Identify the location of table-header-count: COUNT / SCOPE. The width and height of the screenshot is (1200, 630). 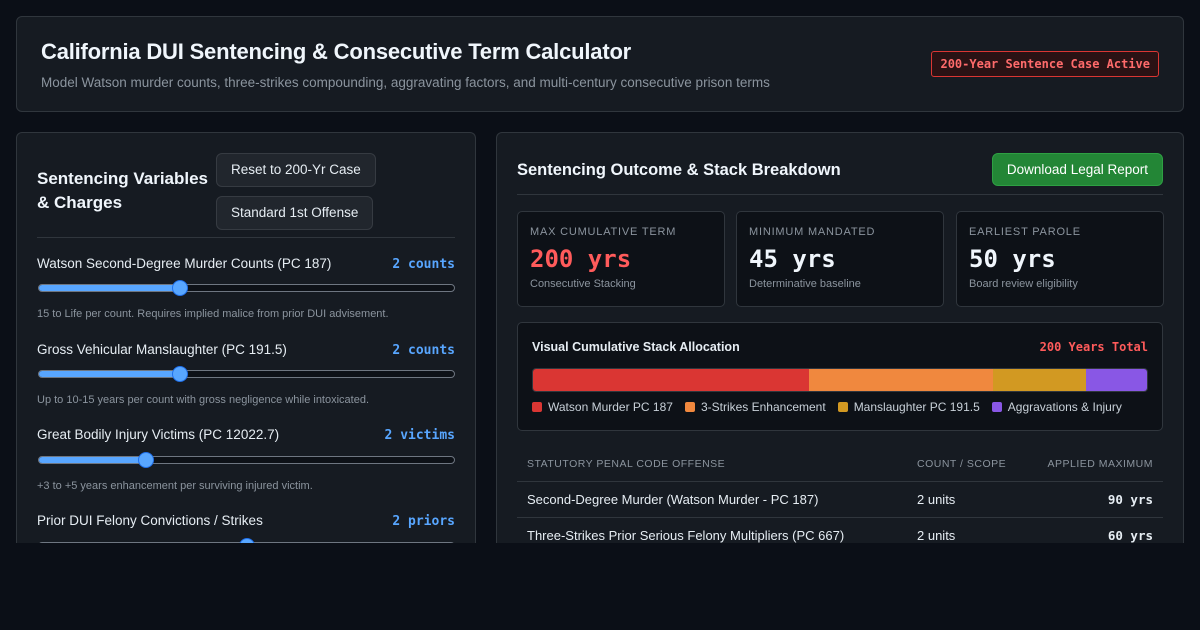
(962, 464).